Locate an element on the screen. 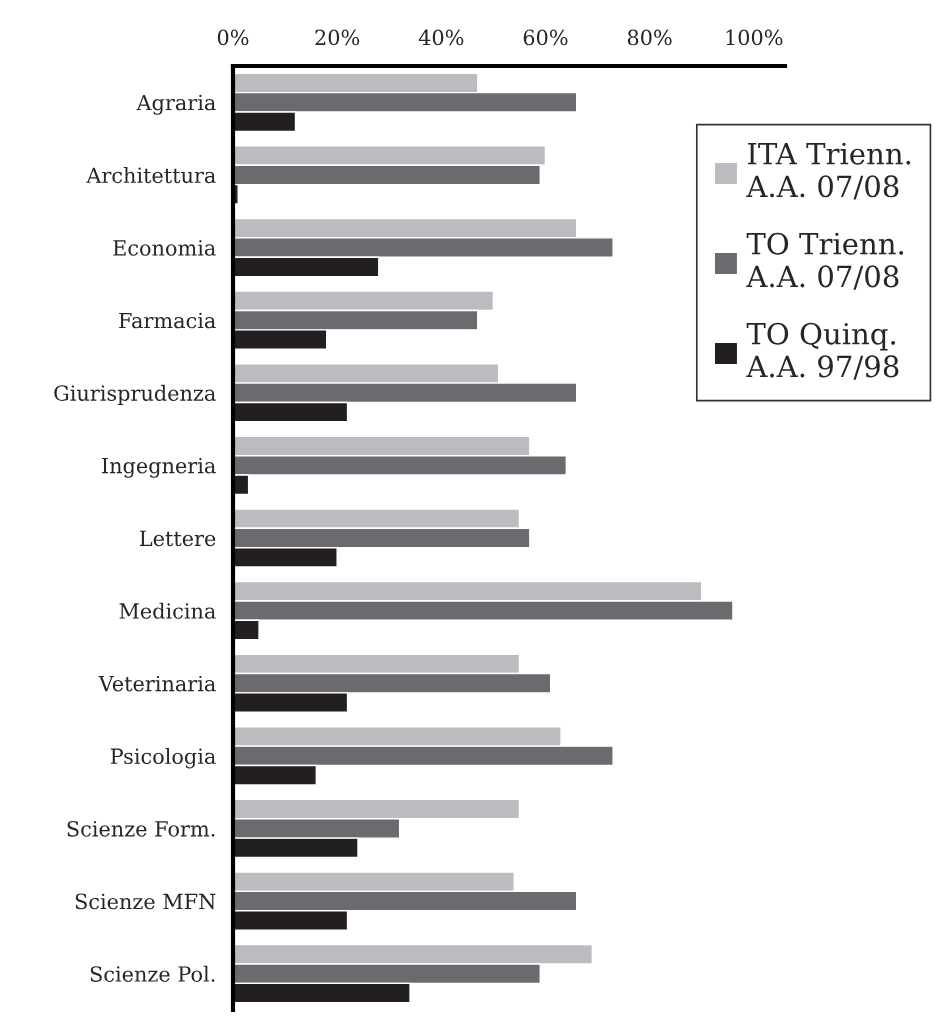  legend-label: TO Quinq. A.A. 97/98 is located at coordinates (822, 351).